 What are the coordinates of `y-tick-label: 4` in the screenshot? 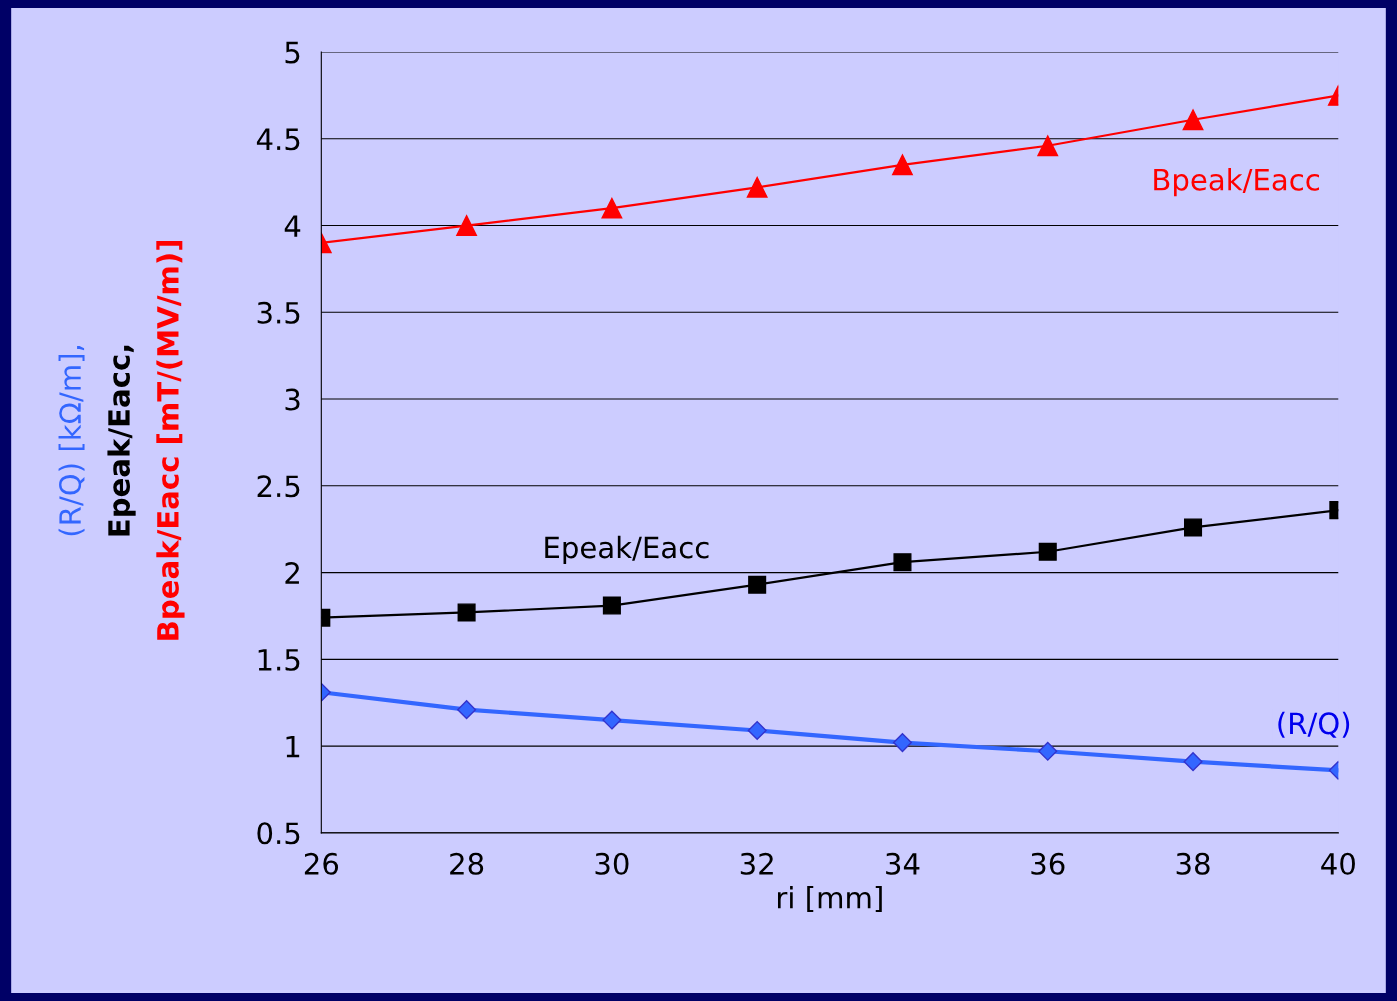 It's located at (292, 226).